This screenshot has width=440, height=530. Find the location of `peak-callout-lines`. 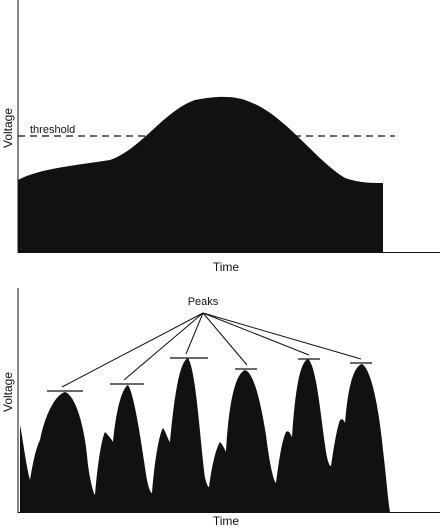

peak-callout-lines is located at coordinates (211, 350).